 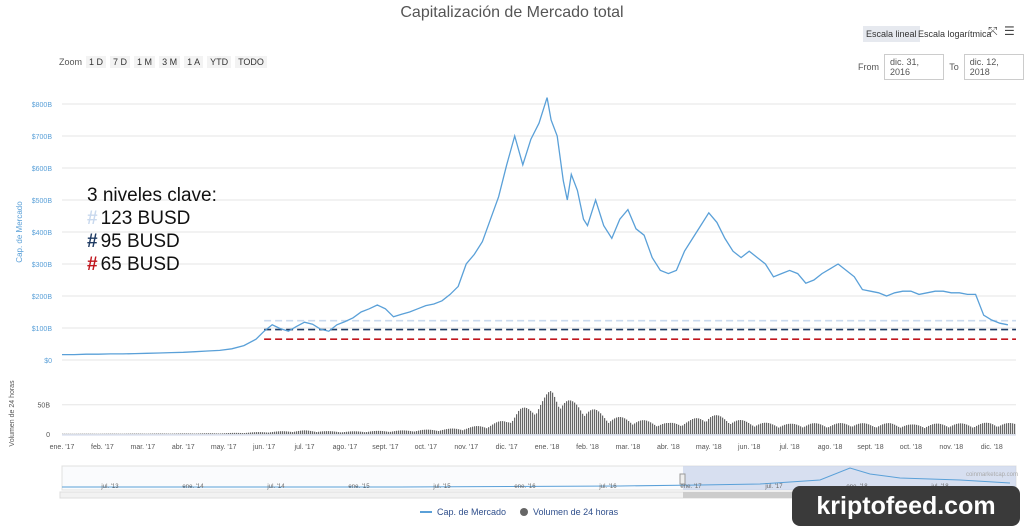 What do you see at coordinates (109, 487) in the screenshot?
I see `navigator-tick-label: jul. '13` at bounding box center [109, 487].